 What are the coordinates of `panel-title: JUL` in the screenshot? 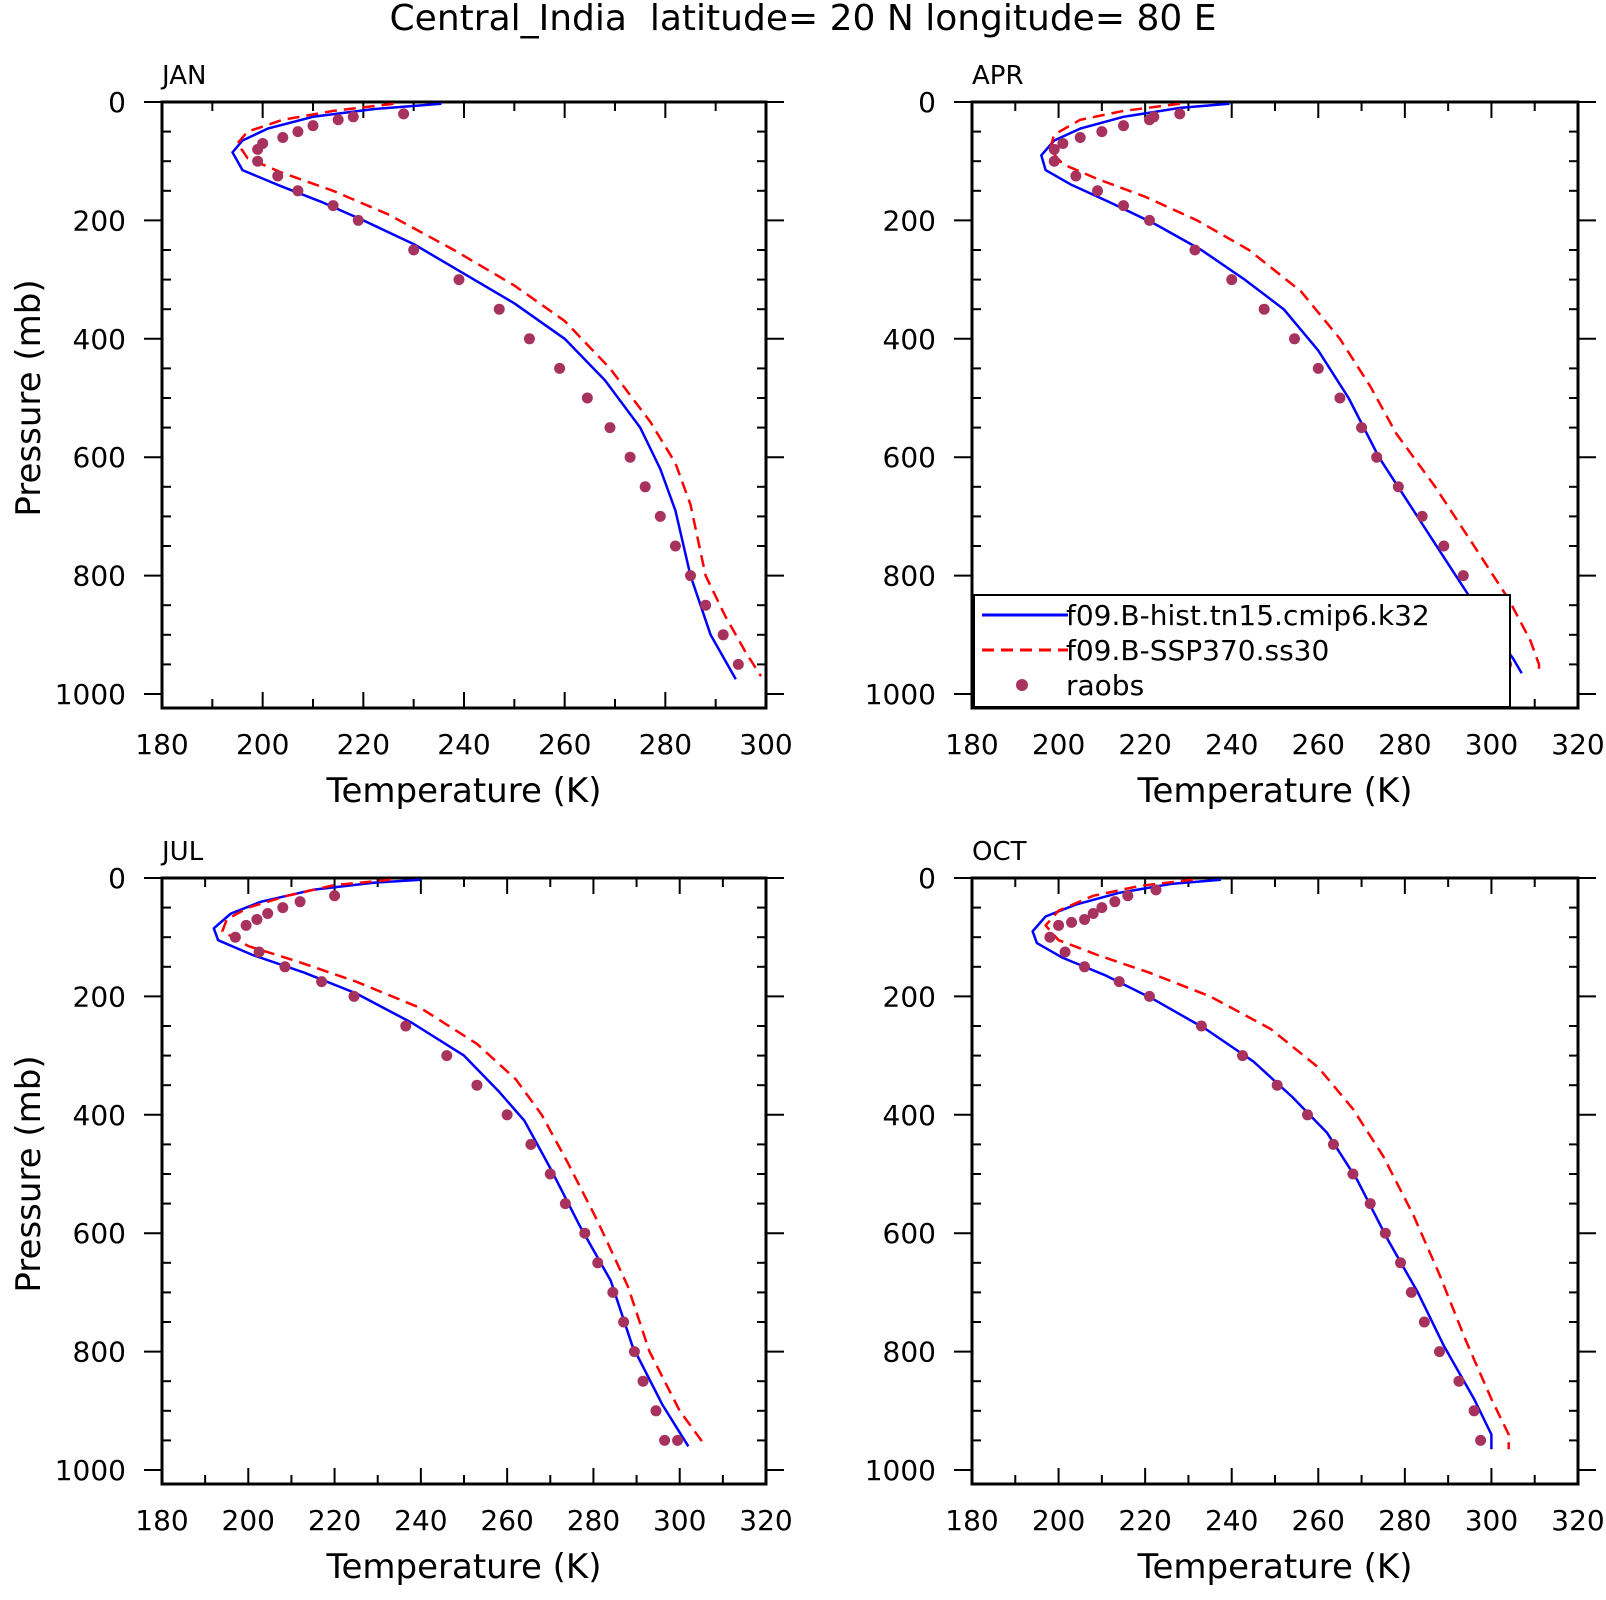 It's located at (182, 852).